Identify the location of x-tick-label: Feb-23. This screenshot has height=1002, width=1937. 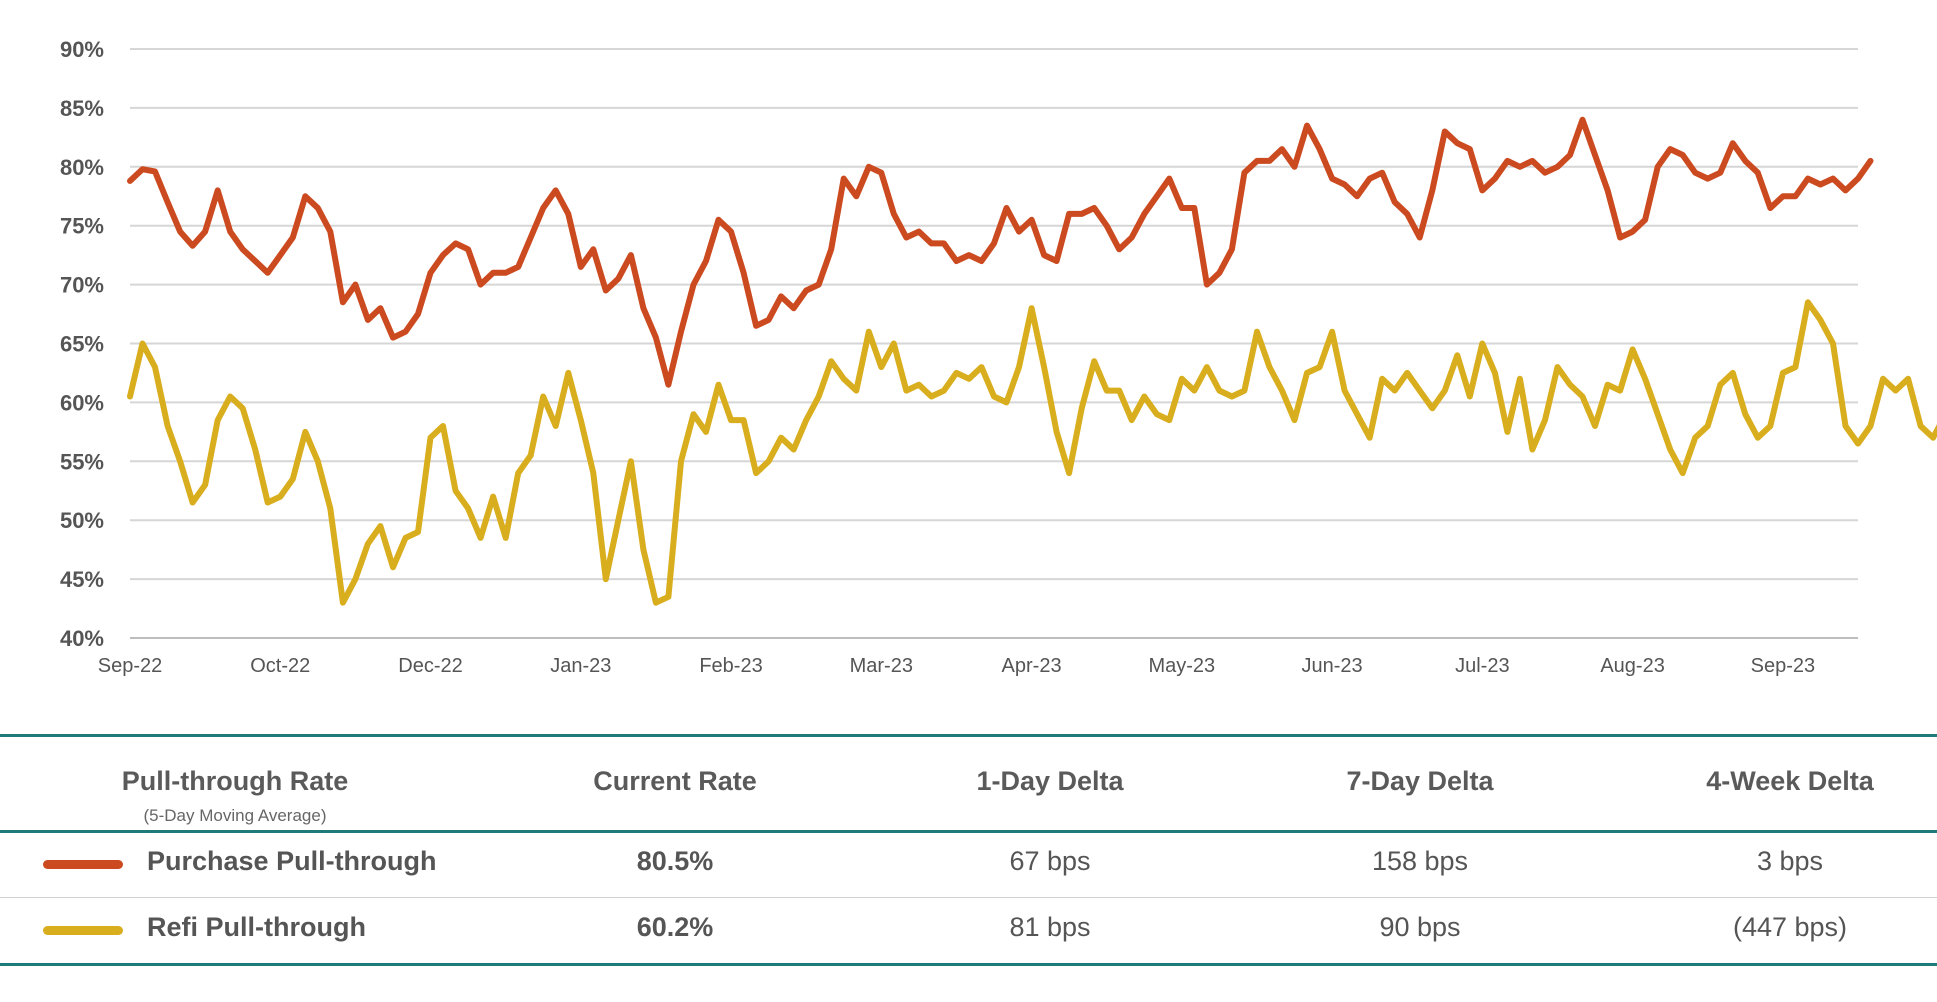
(730, 666).